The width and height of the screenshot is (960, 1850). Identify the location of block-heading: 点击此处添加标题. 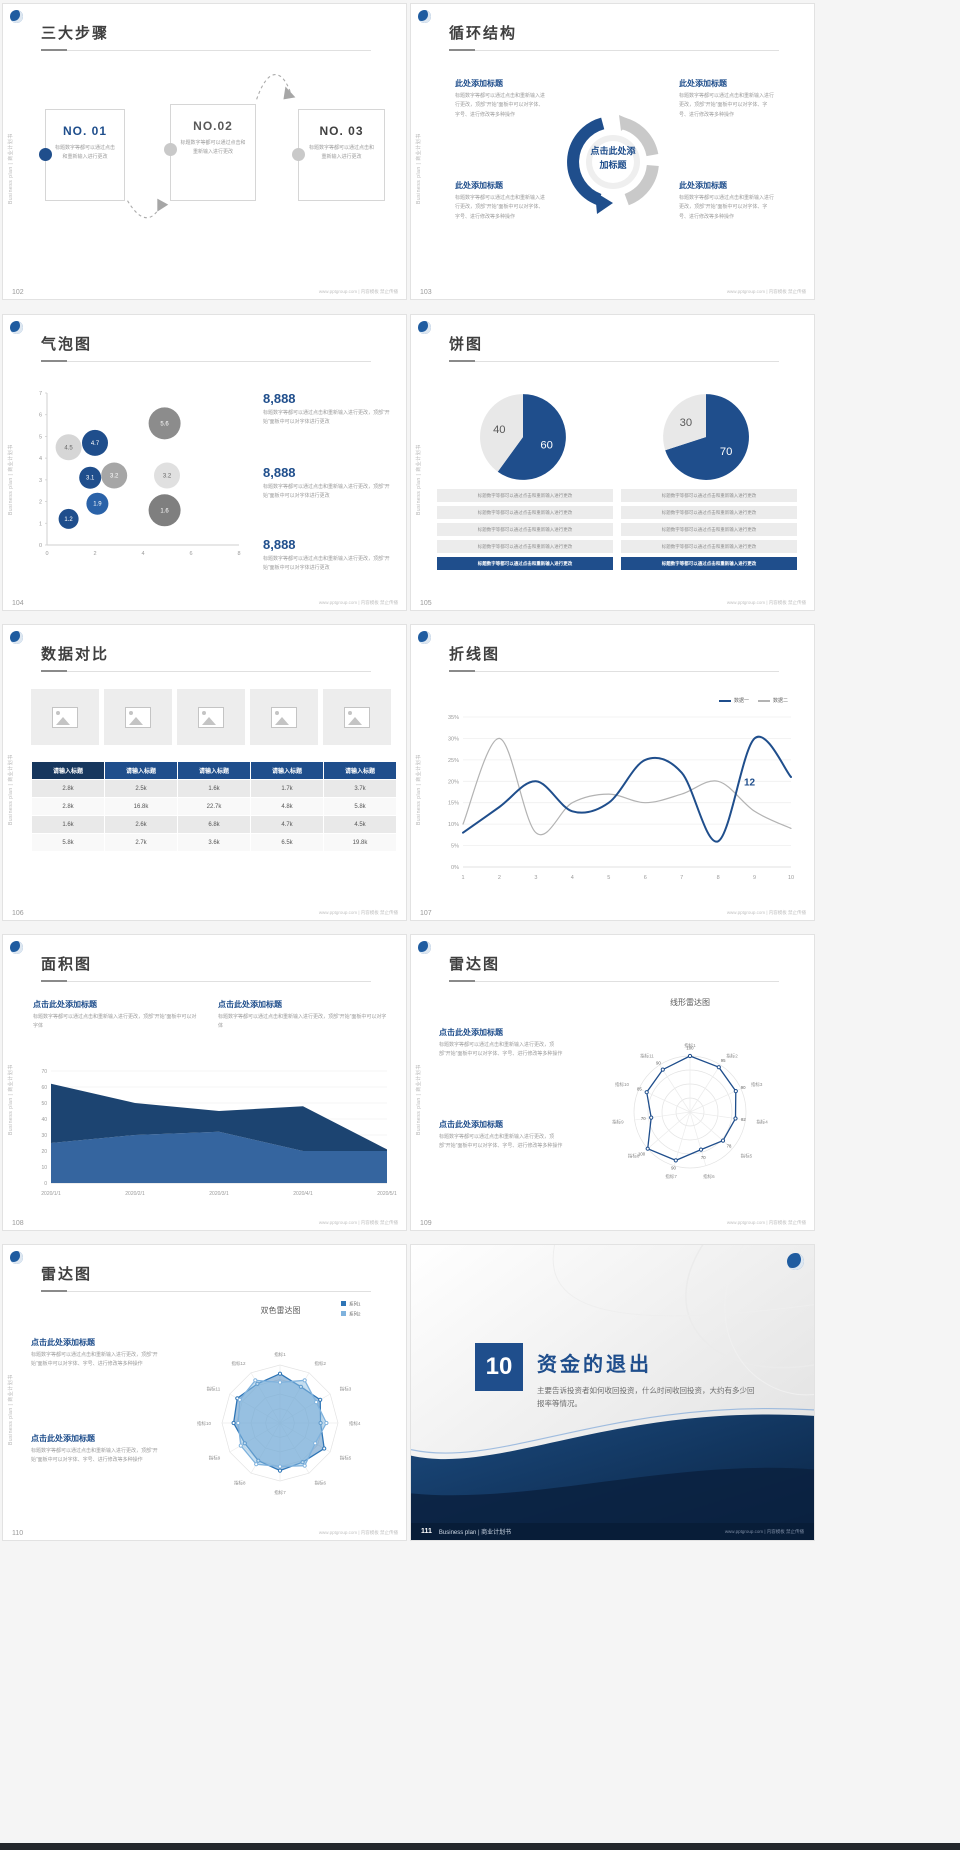
(63, 1342).